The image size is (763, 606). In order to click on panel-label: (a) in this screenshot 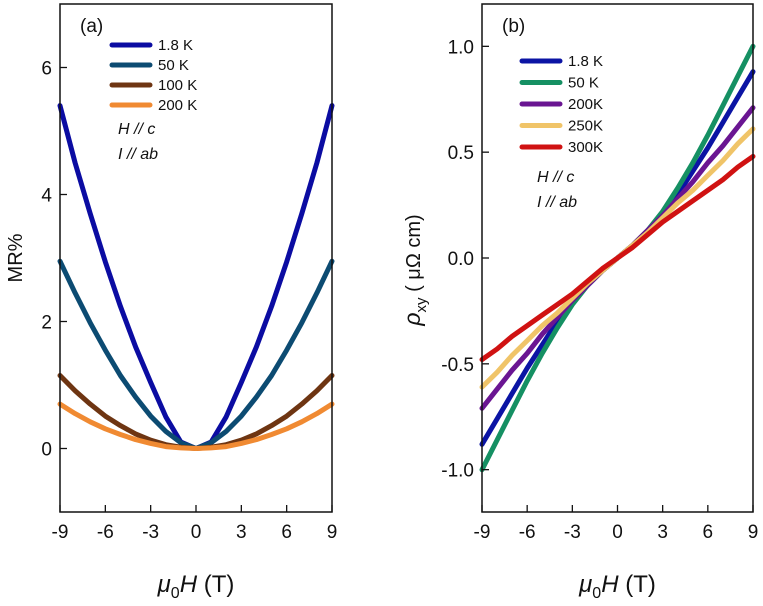, I will do `click(91, 26)`.